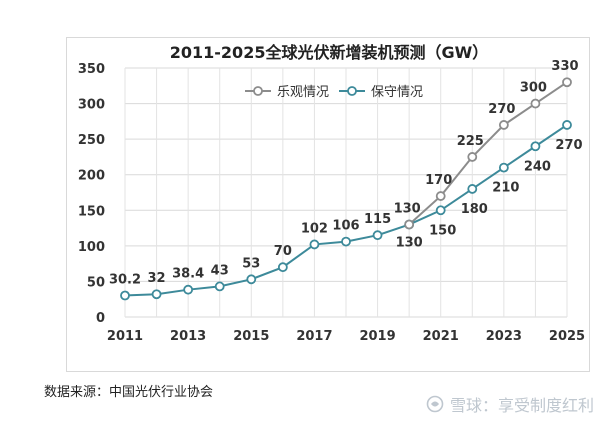 The width and height of the screenshot is (610, 421). Describe the element at coordinates (91, 176) in the screenshot. I see `y-tick-label: 200` at that location.